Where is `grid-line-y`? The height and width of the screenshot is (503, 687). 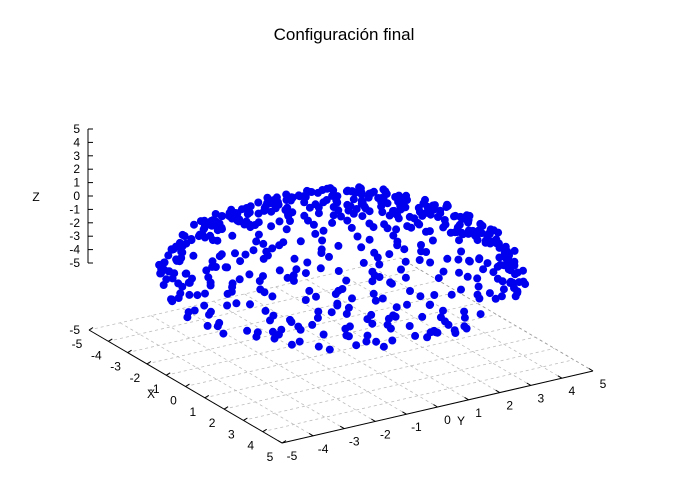
grid-line-y is located at coordinates (341, 350).